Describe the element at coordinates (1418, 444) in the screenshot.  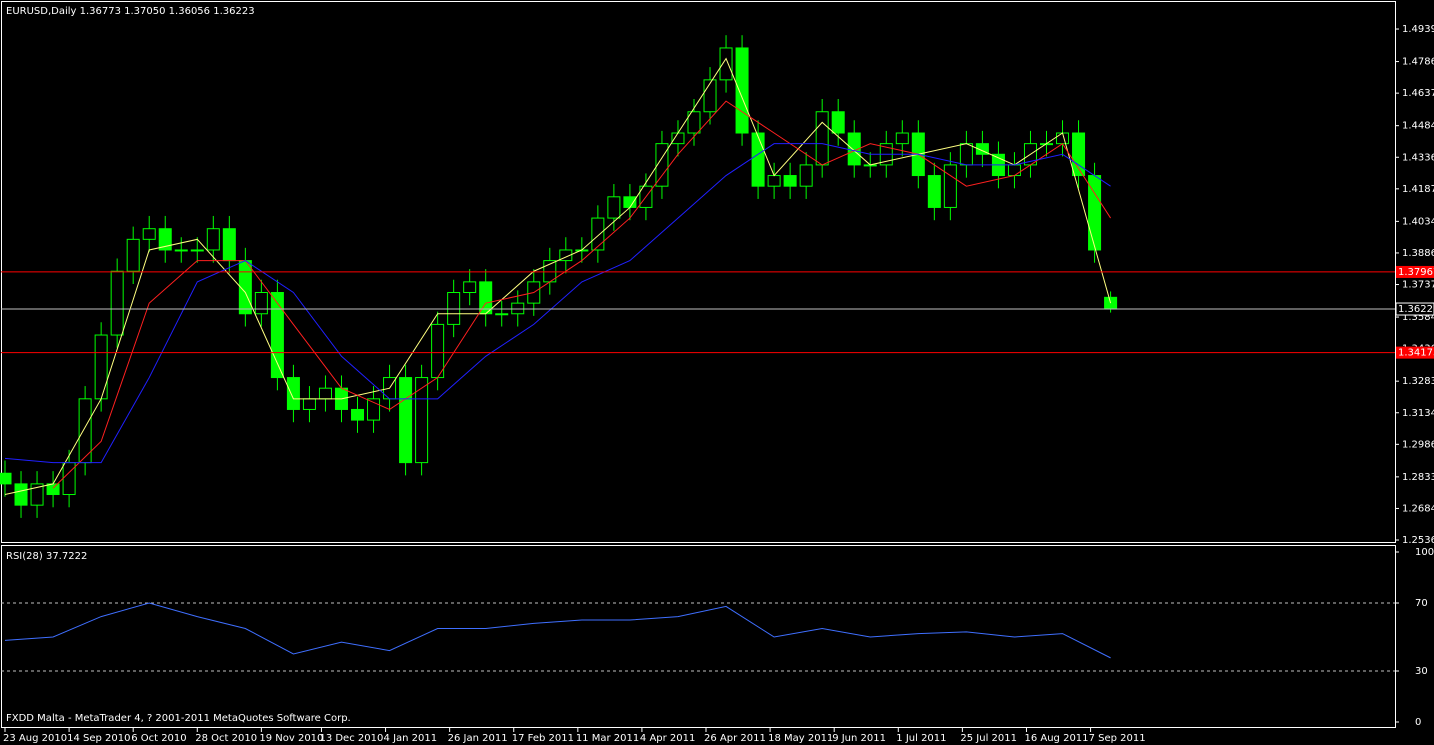
I see `y-tick-label: 1.29860` at that location.